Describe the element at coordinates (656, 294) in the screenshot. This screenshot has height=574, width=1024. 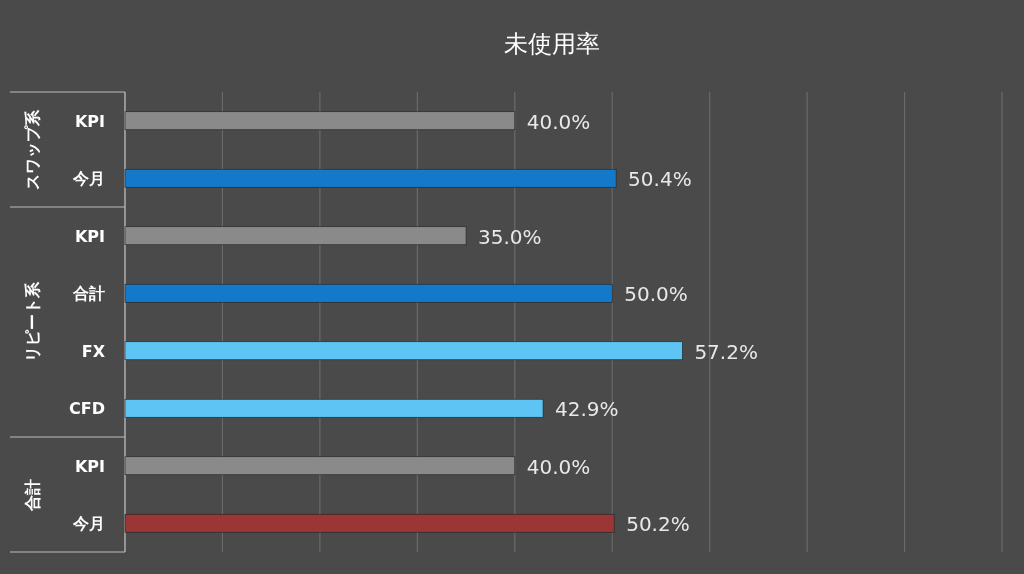
I see `data-label: 50.0%` at that location.